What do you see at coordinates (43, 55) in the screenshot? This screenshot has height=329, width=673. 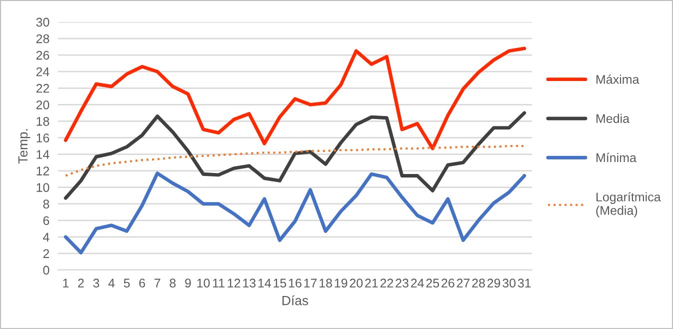 I see `y-tick-label: 26` at bounding box center [43, 55].